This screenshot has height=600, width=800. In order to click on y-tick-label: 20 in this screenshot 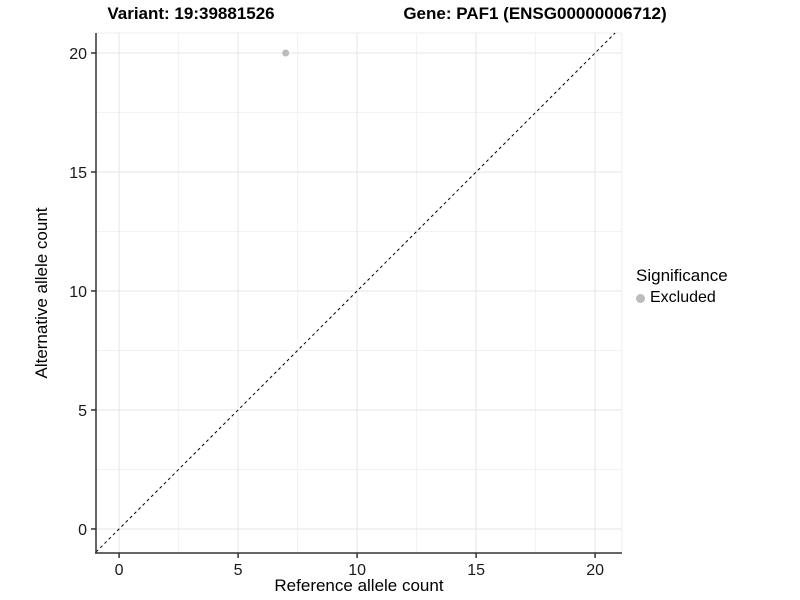, I will do `click(78, 54)`.